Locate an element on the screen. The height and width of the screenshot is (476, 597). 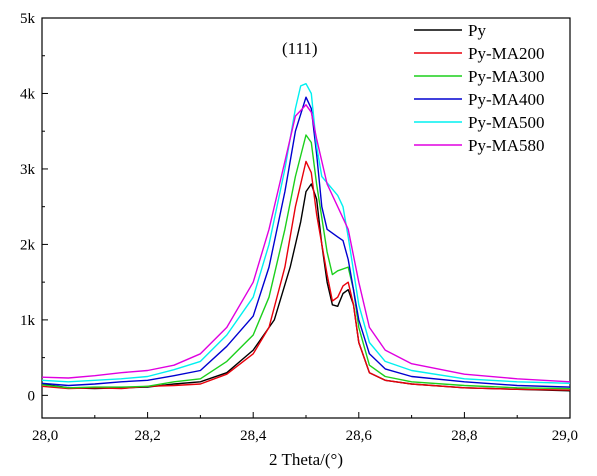
y-tick-label: 2k is located at coordinates (28, 245).